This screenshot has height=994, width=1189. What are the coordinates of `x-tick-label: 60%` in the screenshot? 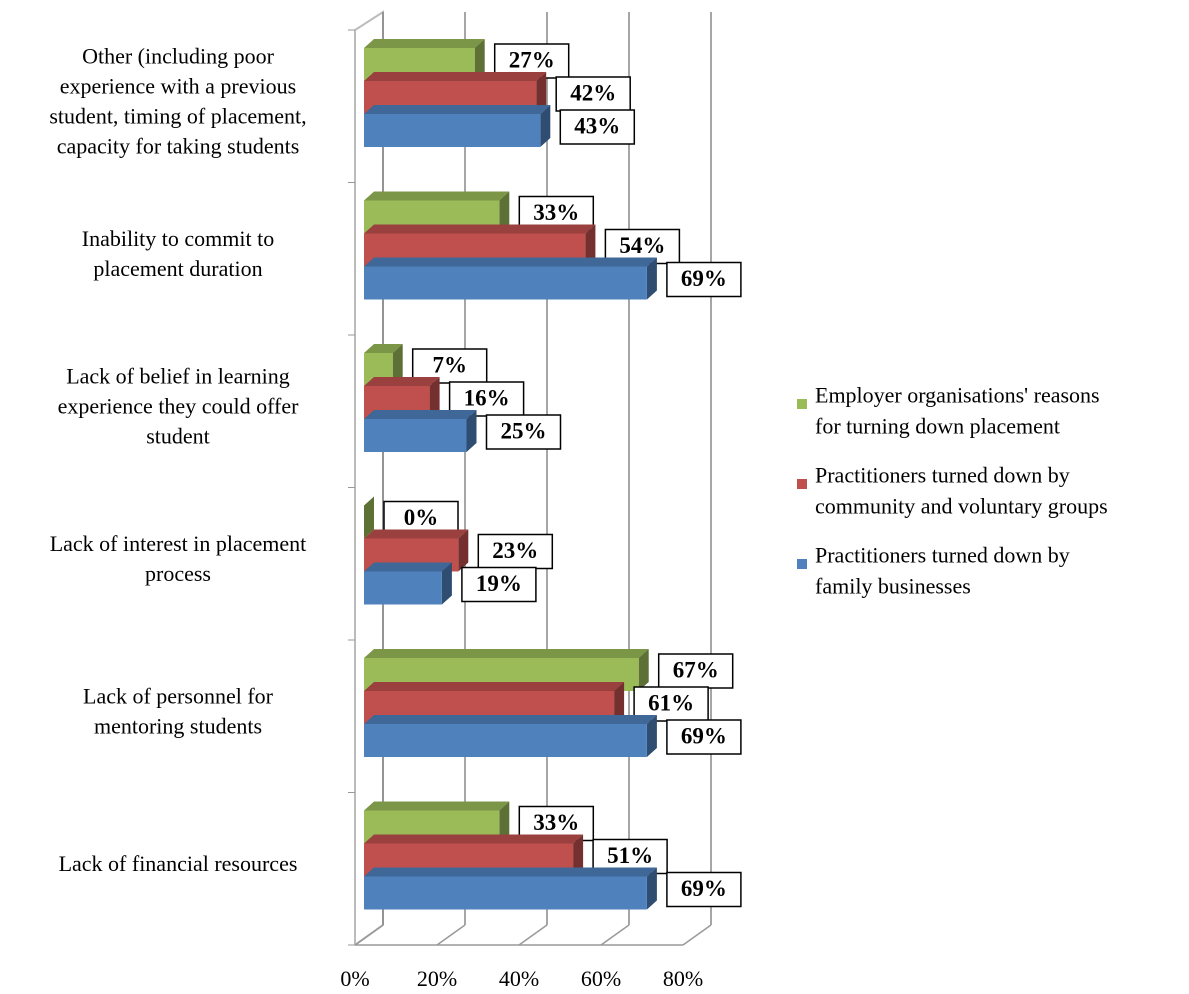 It's located at (601, 978).